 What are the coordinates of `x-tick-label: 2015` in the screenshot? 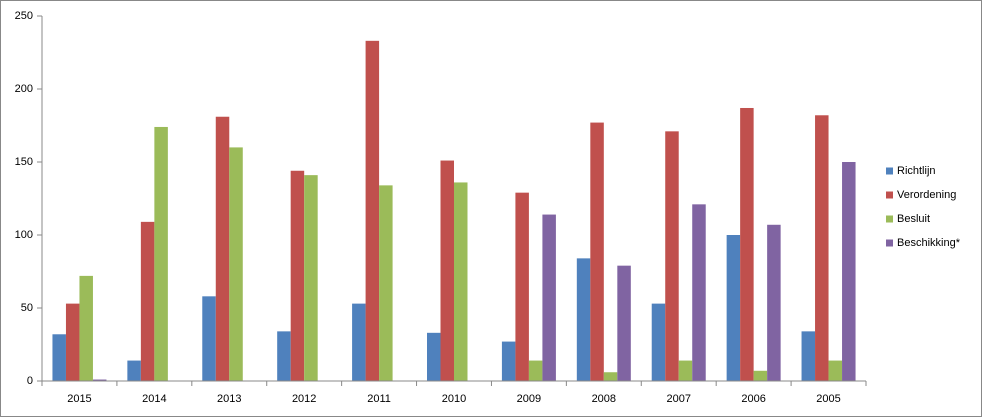 It's located at (79, 399).